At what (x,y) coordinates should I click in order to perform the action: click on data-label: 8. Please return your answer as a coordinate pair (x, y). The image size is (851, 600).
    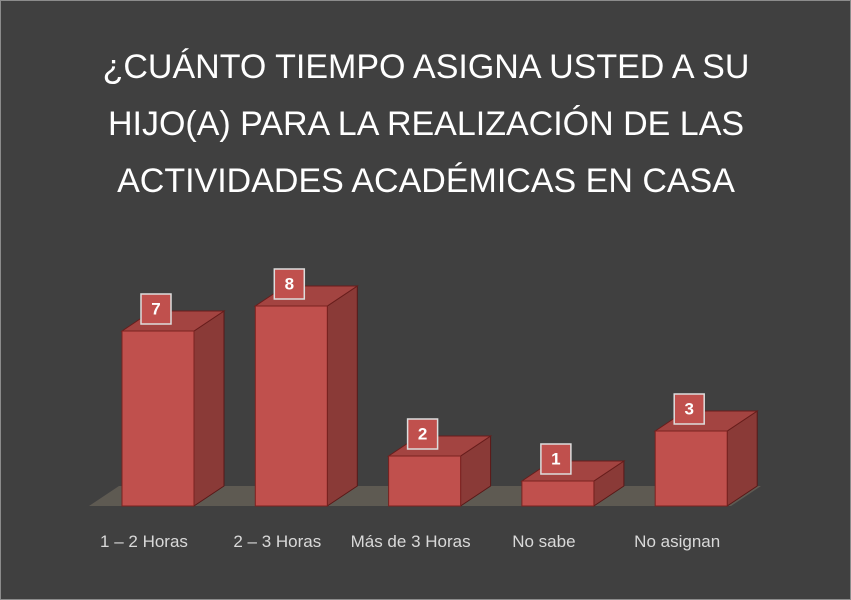
    Looking at the image, I should click on (289, 283).